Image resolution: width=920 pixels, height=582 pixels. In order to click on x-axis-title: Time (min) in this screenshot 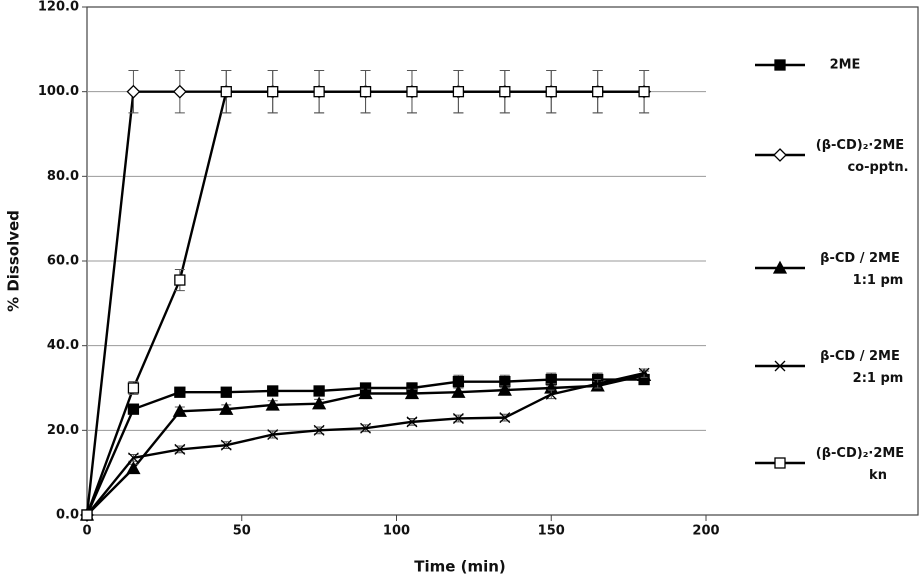, I will do `click(460, 567)`.